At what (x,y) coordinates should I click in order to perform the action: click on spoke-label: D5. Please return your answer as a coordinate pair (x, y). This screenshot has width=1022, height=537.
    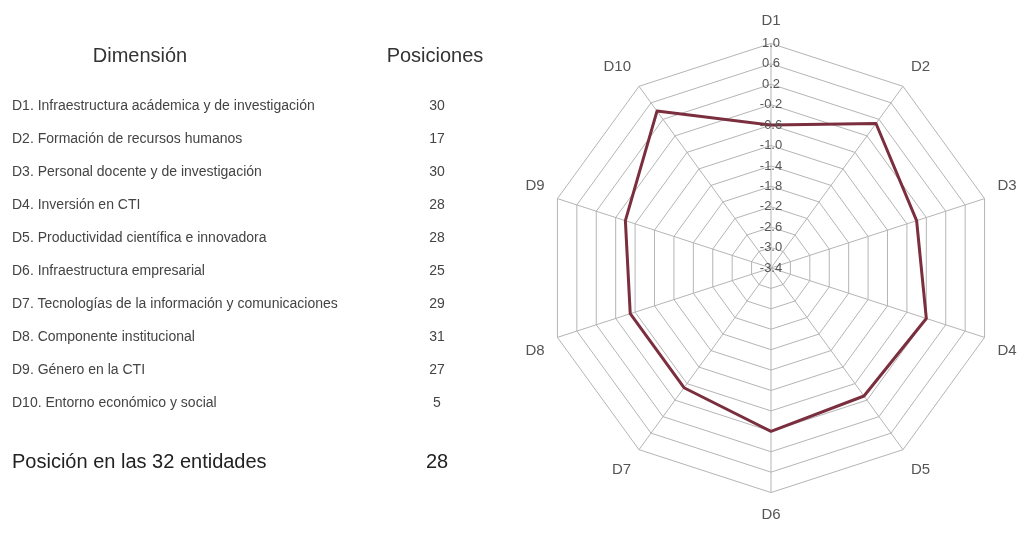
    Looking at the image, I should click on (920, 468).